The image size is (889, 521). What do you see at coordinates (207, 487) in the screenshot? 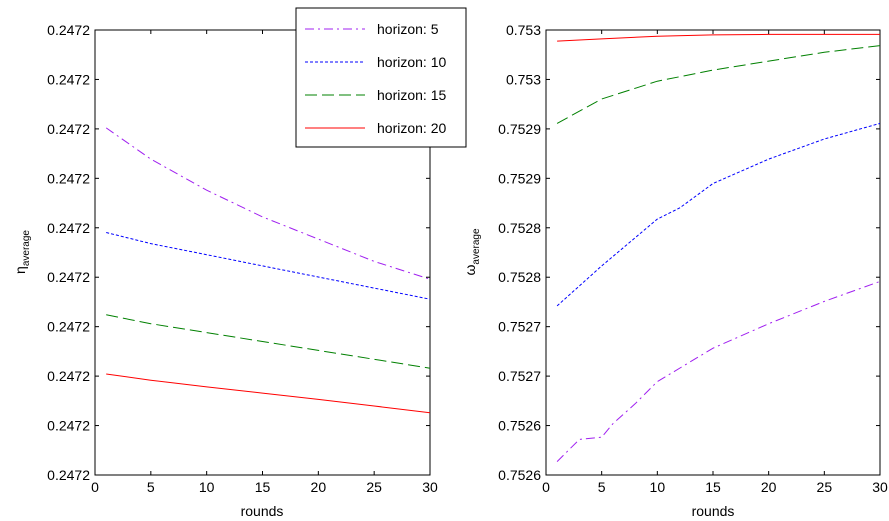
I see `left-x-tick-label: 10` at bounding box center [207, 487].